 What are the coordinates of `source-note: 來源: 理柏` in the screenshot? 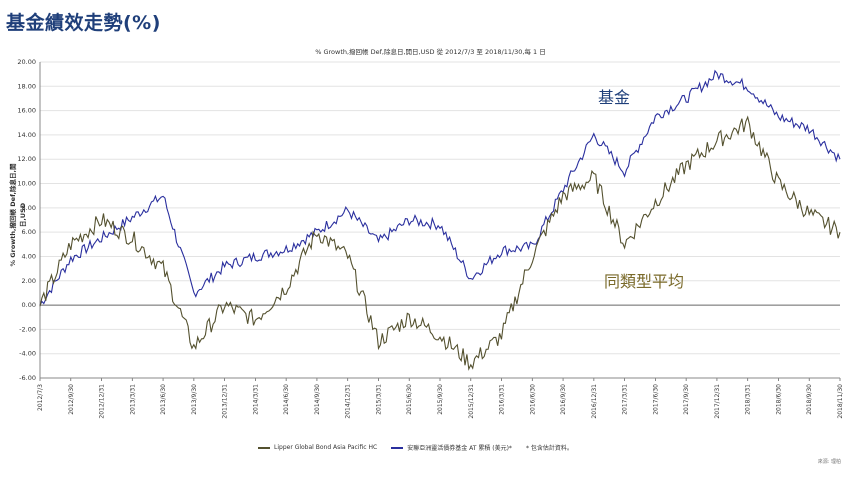 It's located at (829, 462).